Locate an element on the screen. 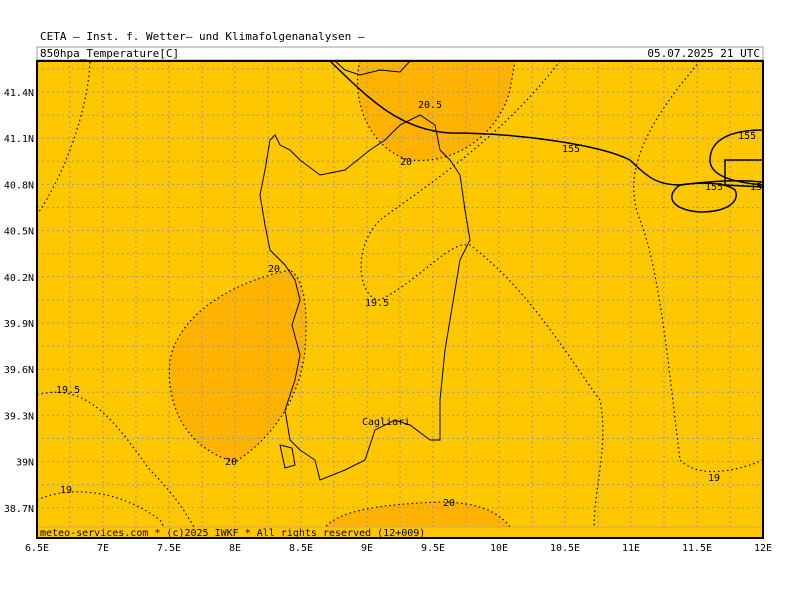 The image size is (800, 604). x-tick-label: 7E is located at coordinates (103, 548).